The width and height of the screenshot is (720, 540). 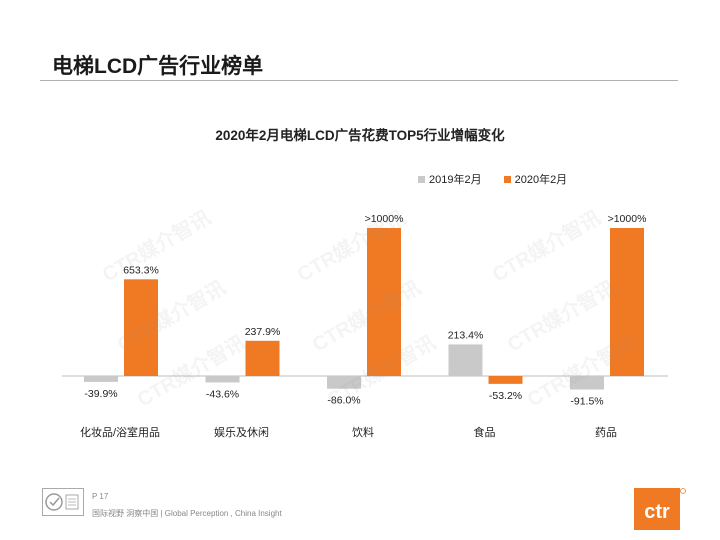 What do you see at coordinates (360, 135) in the screenshot?
I see `chart-title: 2020年2月电梯LCD广告花费TOP5行业增幅变化` at bounding box center [360, 135].